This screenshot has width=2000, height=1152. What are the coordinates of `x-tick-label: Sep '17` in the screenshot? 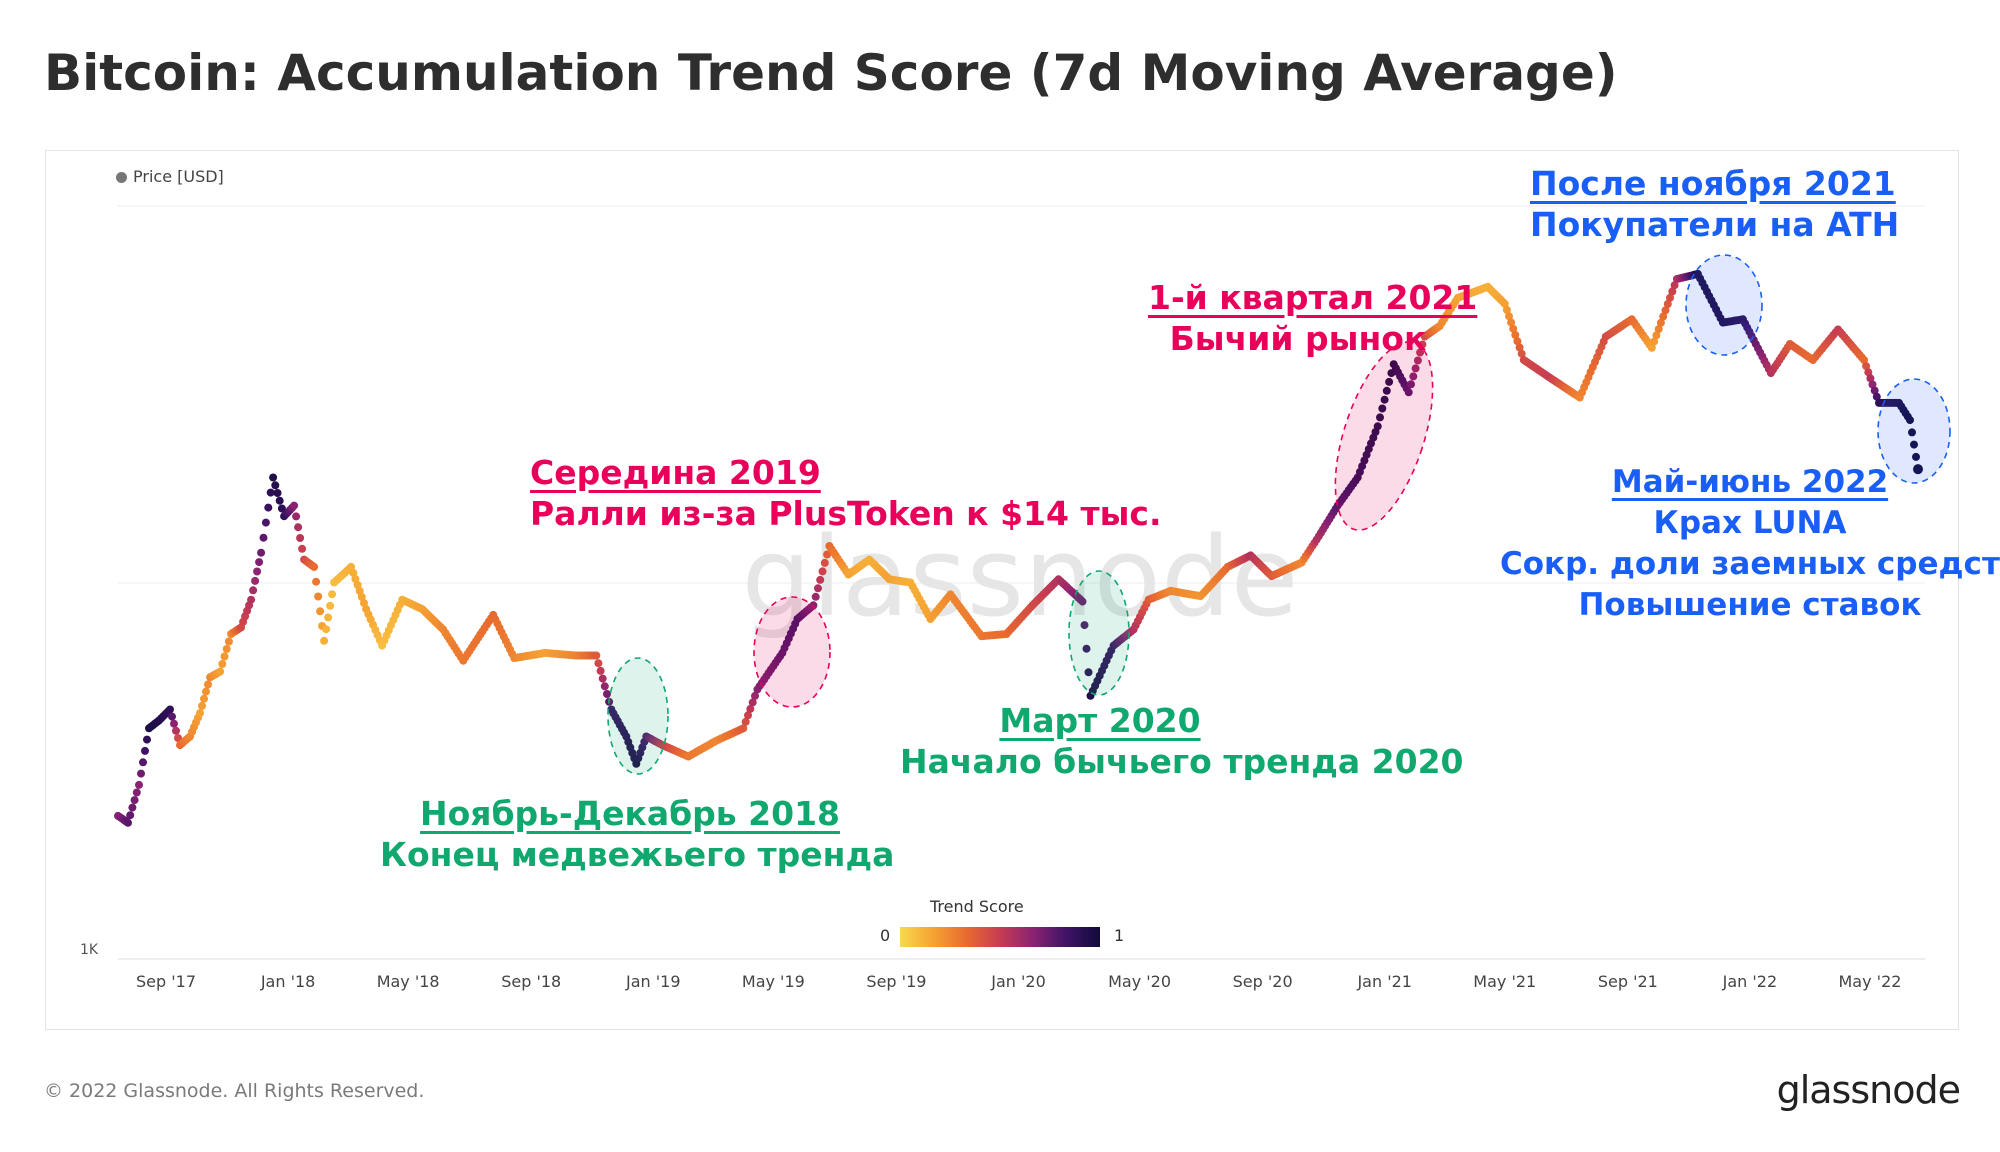 It's located at (166, 981).